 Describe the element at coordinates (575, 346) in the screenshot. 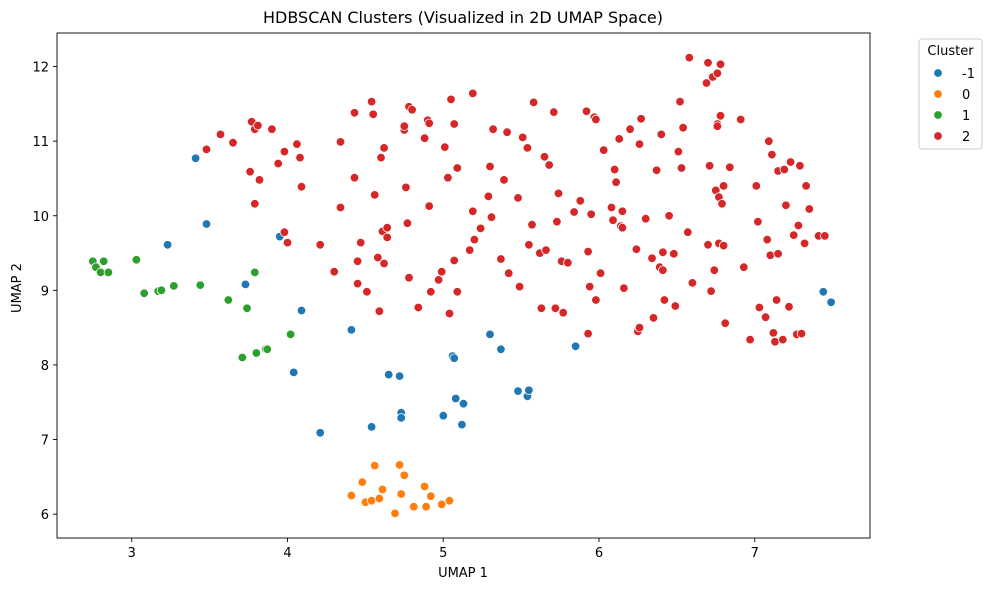

I see `point--1-25` at that location.